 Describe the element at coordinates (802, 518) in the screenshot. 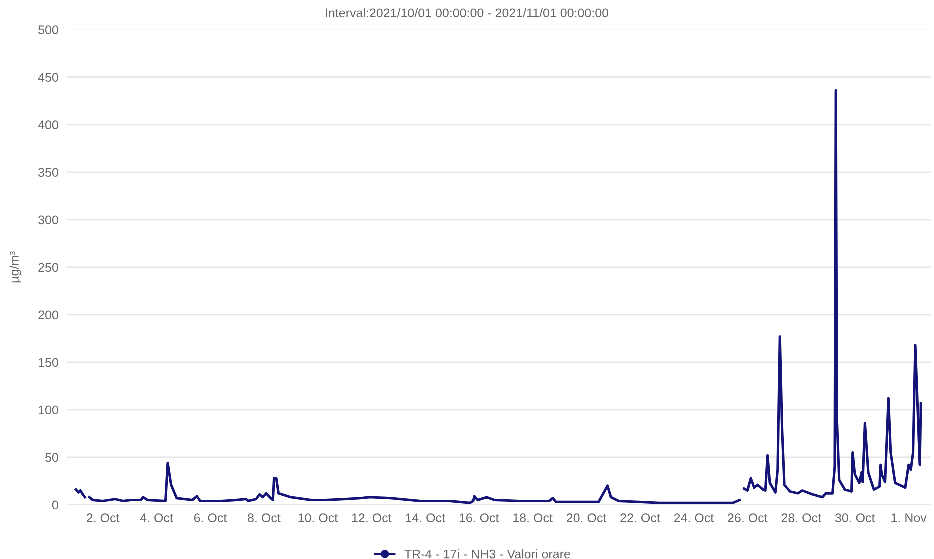

I see `x-tick-label: 28. Oct` at that location.